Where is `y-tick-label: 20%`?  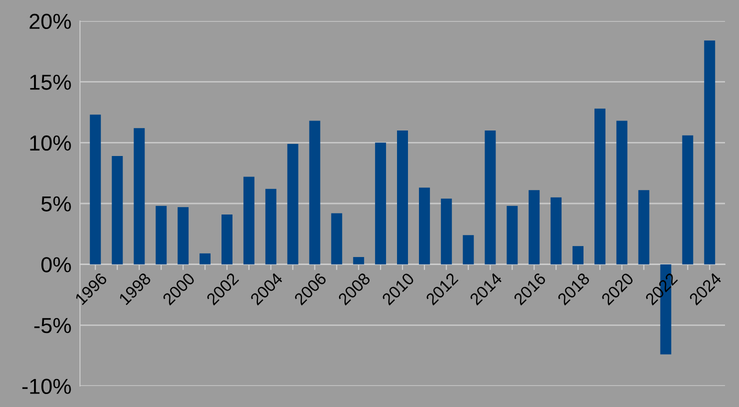
y-tick-label: 20% is located at coordinates (50, 22).